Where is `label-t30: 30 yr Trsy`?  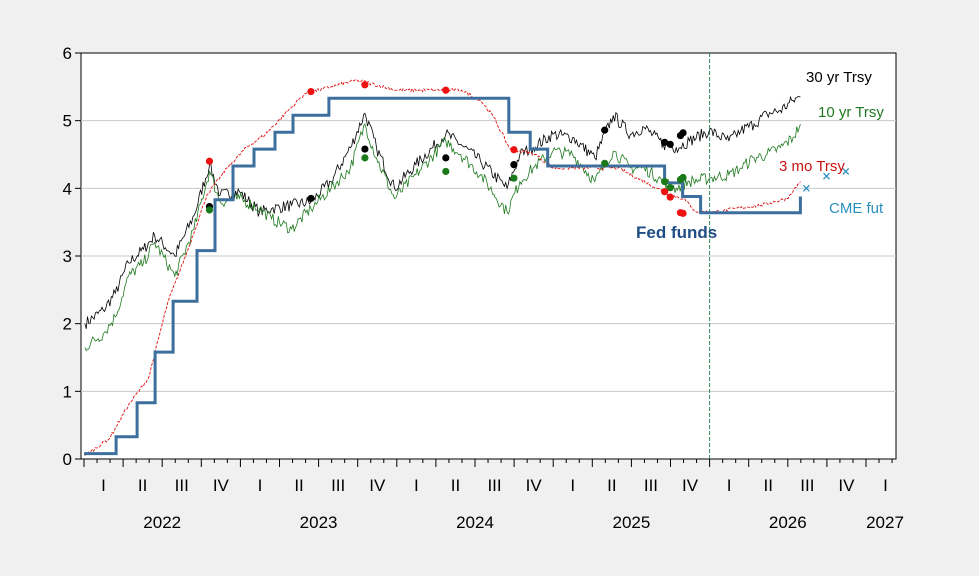 label-t30: 30 yr Trsy is located at coordinates (839, 77).